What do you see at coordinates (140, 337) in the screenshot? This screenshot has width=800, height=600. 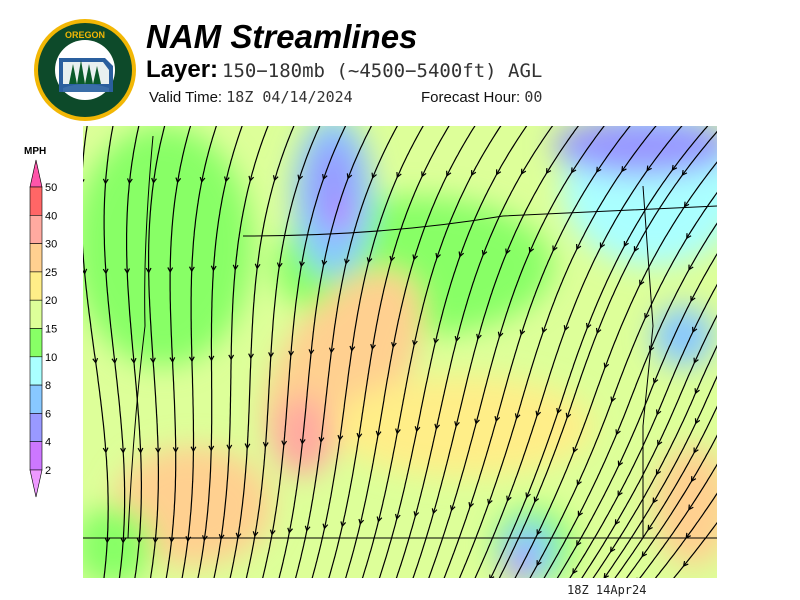 I see `coastline` at bounding box center [140, 337].